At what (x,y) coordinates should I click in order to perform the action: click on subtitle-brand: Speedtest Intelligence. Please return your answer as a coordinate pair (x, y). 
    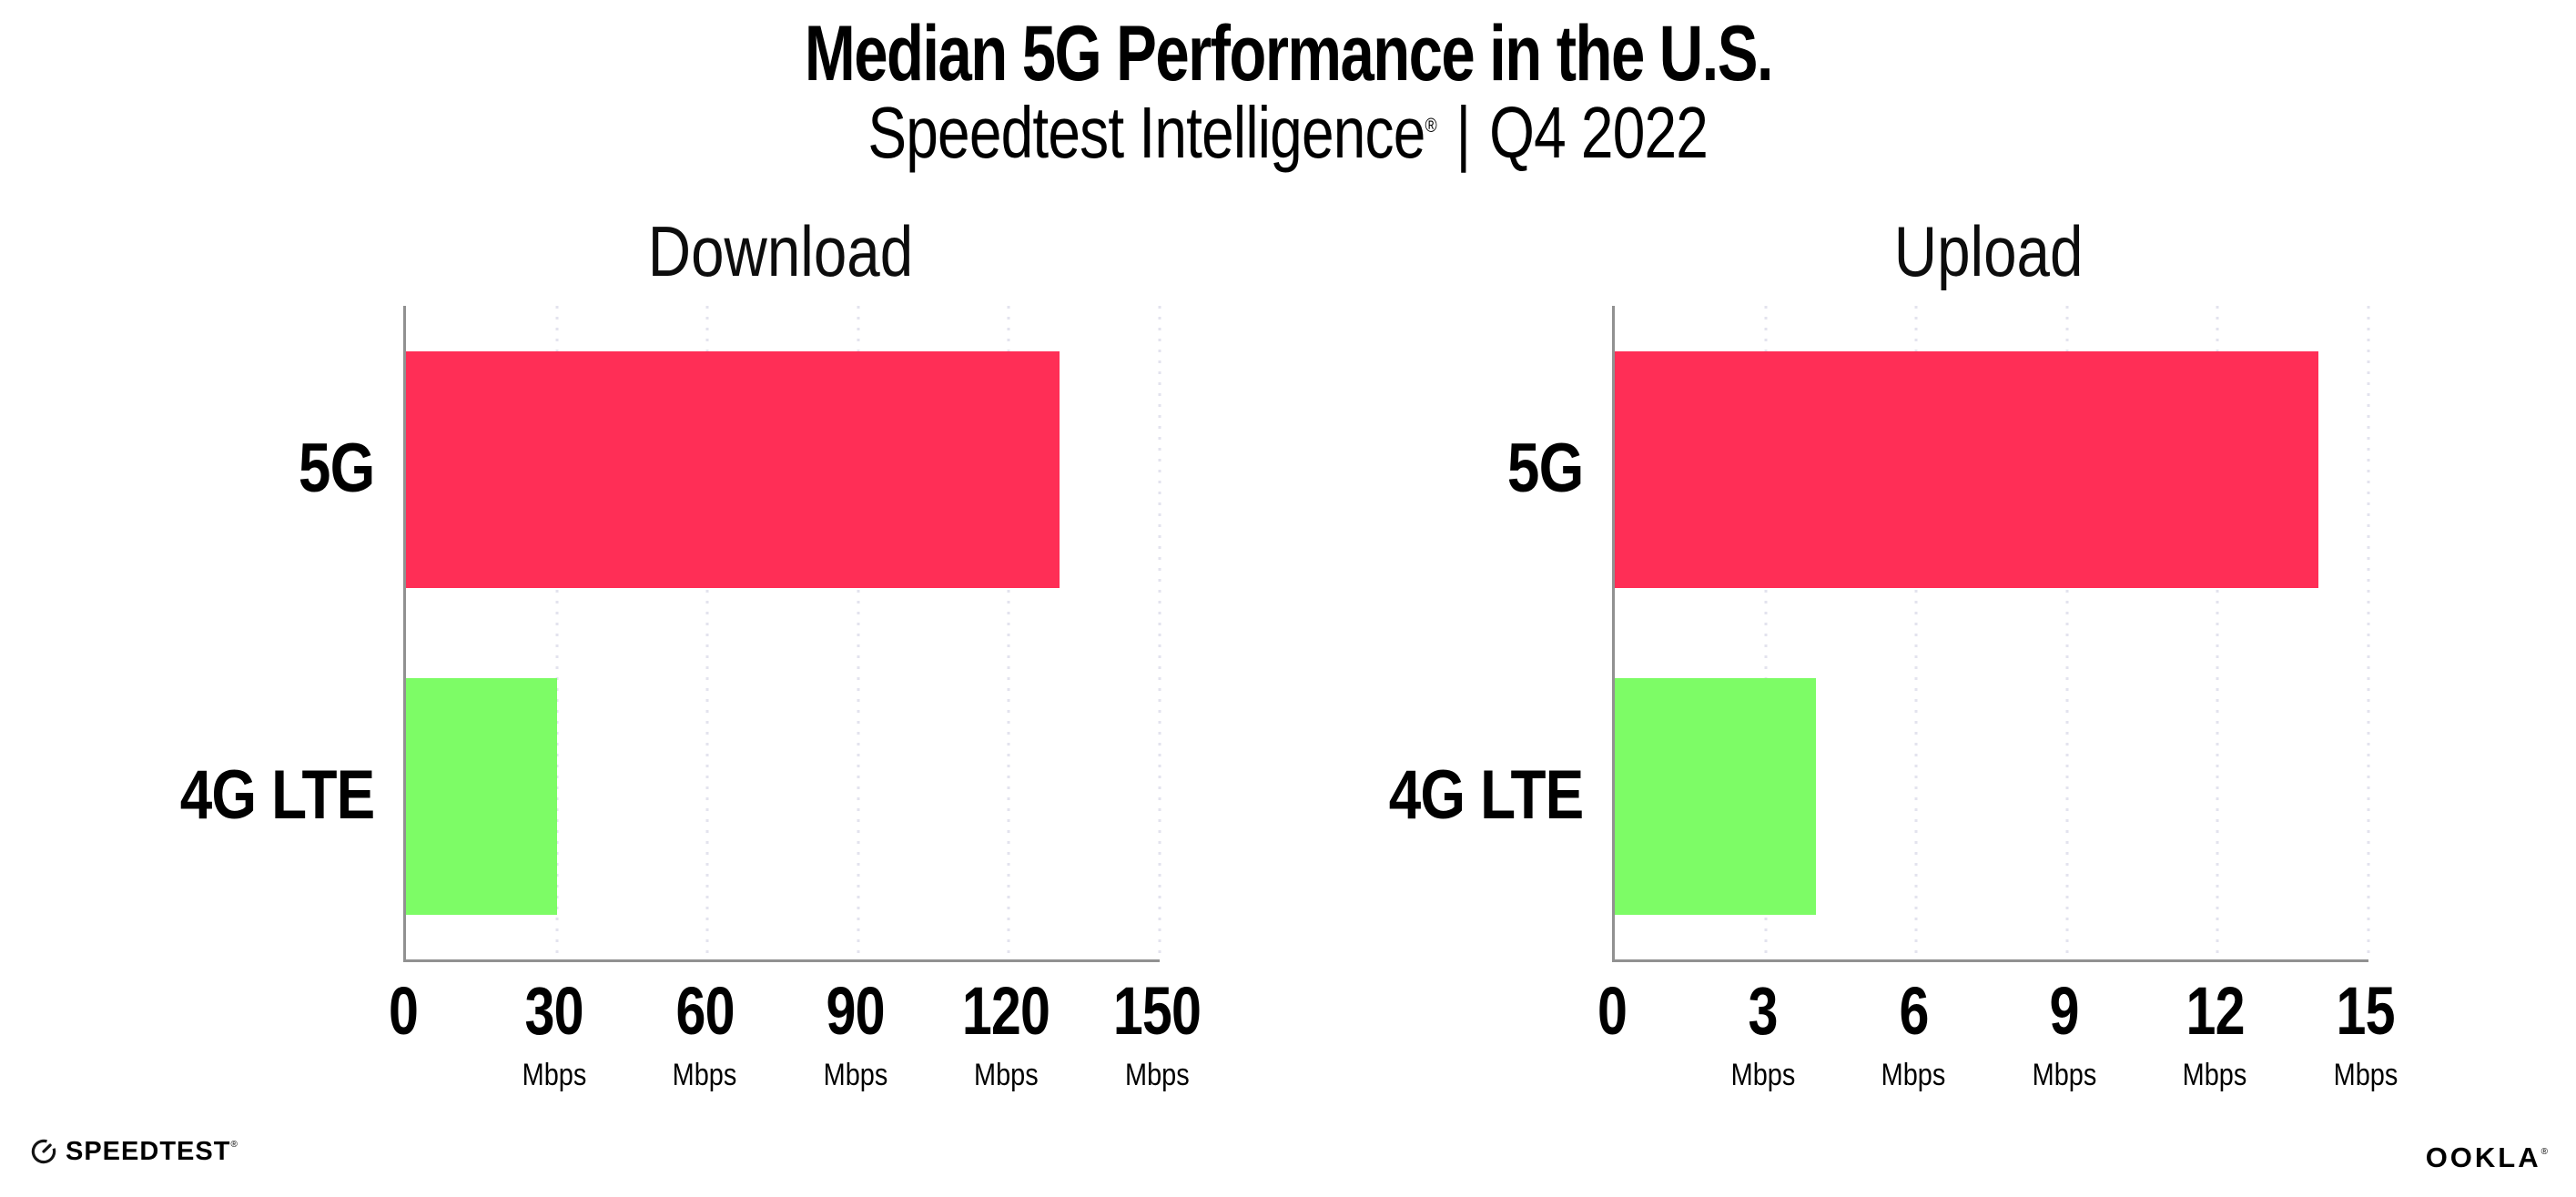
    Looking at the image, I should click on (1146, 132).